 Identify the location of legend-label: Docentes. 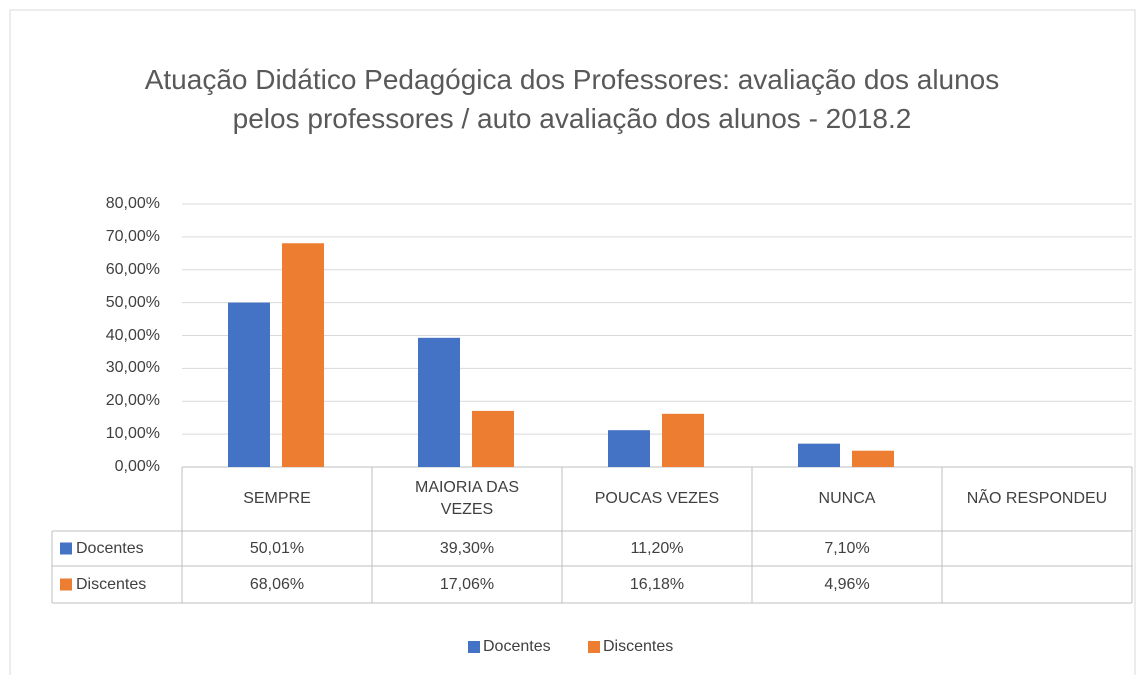
(517, 646).